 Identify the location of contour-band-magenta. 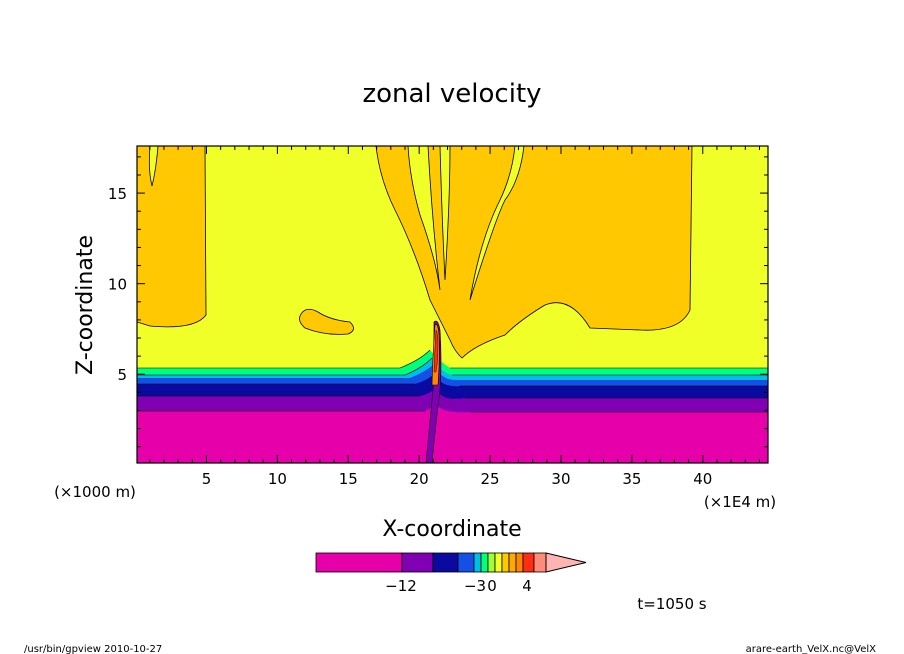
(452, 433).